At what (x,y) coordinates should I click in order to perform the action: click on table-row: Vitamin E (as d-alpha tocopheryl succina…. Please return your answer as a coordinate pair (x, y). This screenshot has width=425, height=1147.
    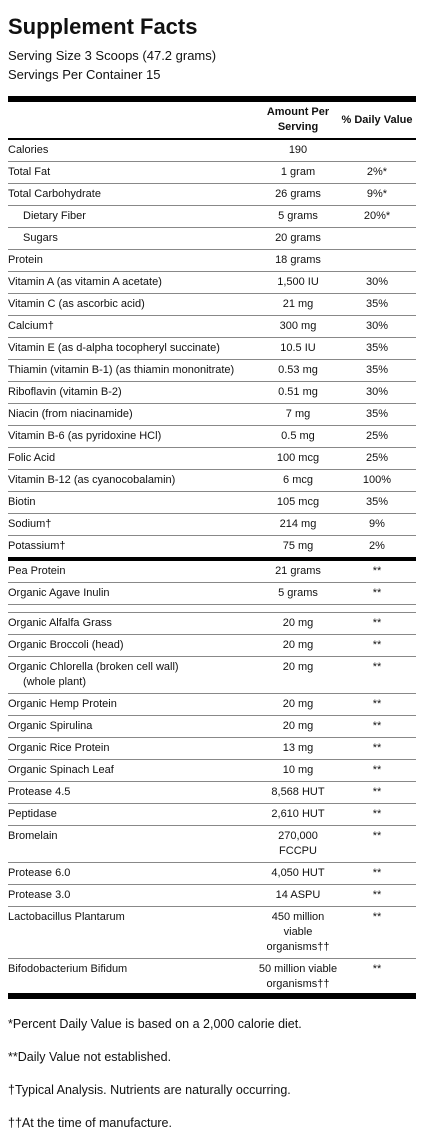
    Looking at the image, I should click on (212, 348).